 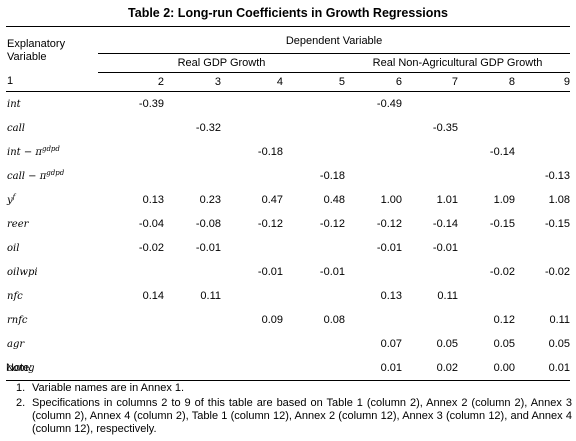 I want to click on coefficient-cell: -0.12, so click(x=332, y=223).